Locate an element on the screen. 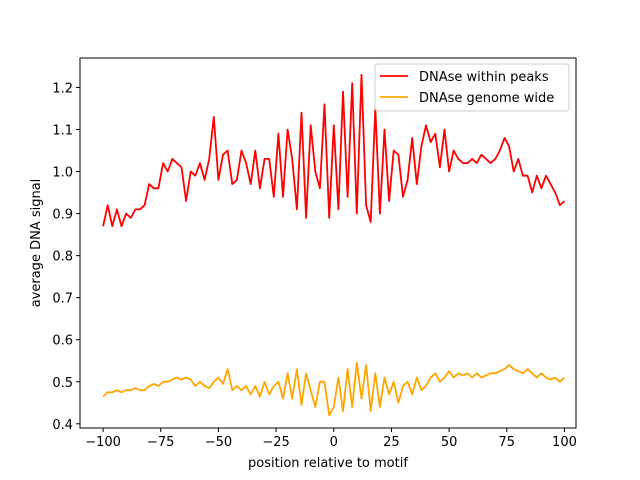  legend: DNAse within peaks DNAse genome wide is located at coordinates (472, 87).